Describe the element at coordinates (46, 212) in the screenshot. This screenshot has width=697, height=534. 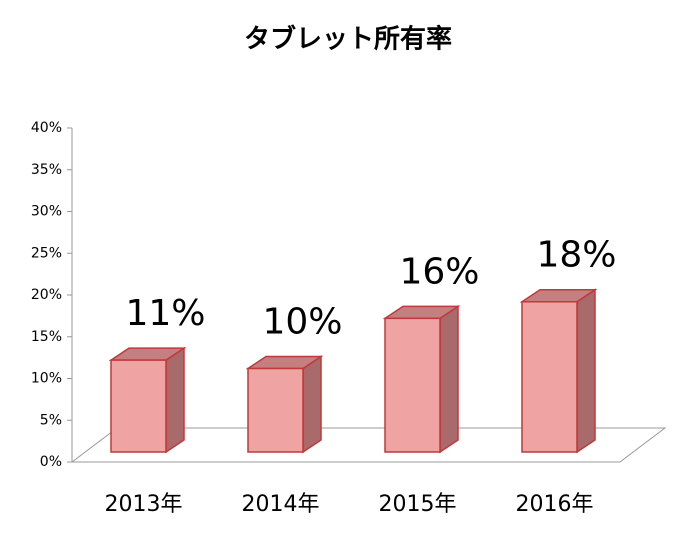
I see `y-tick-label: 30%` at that location.